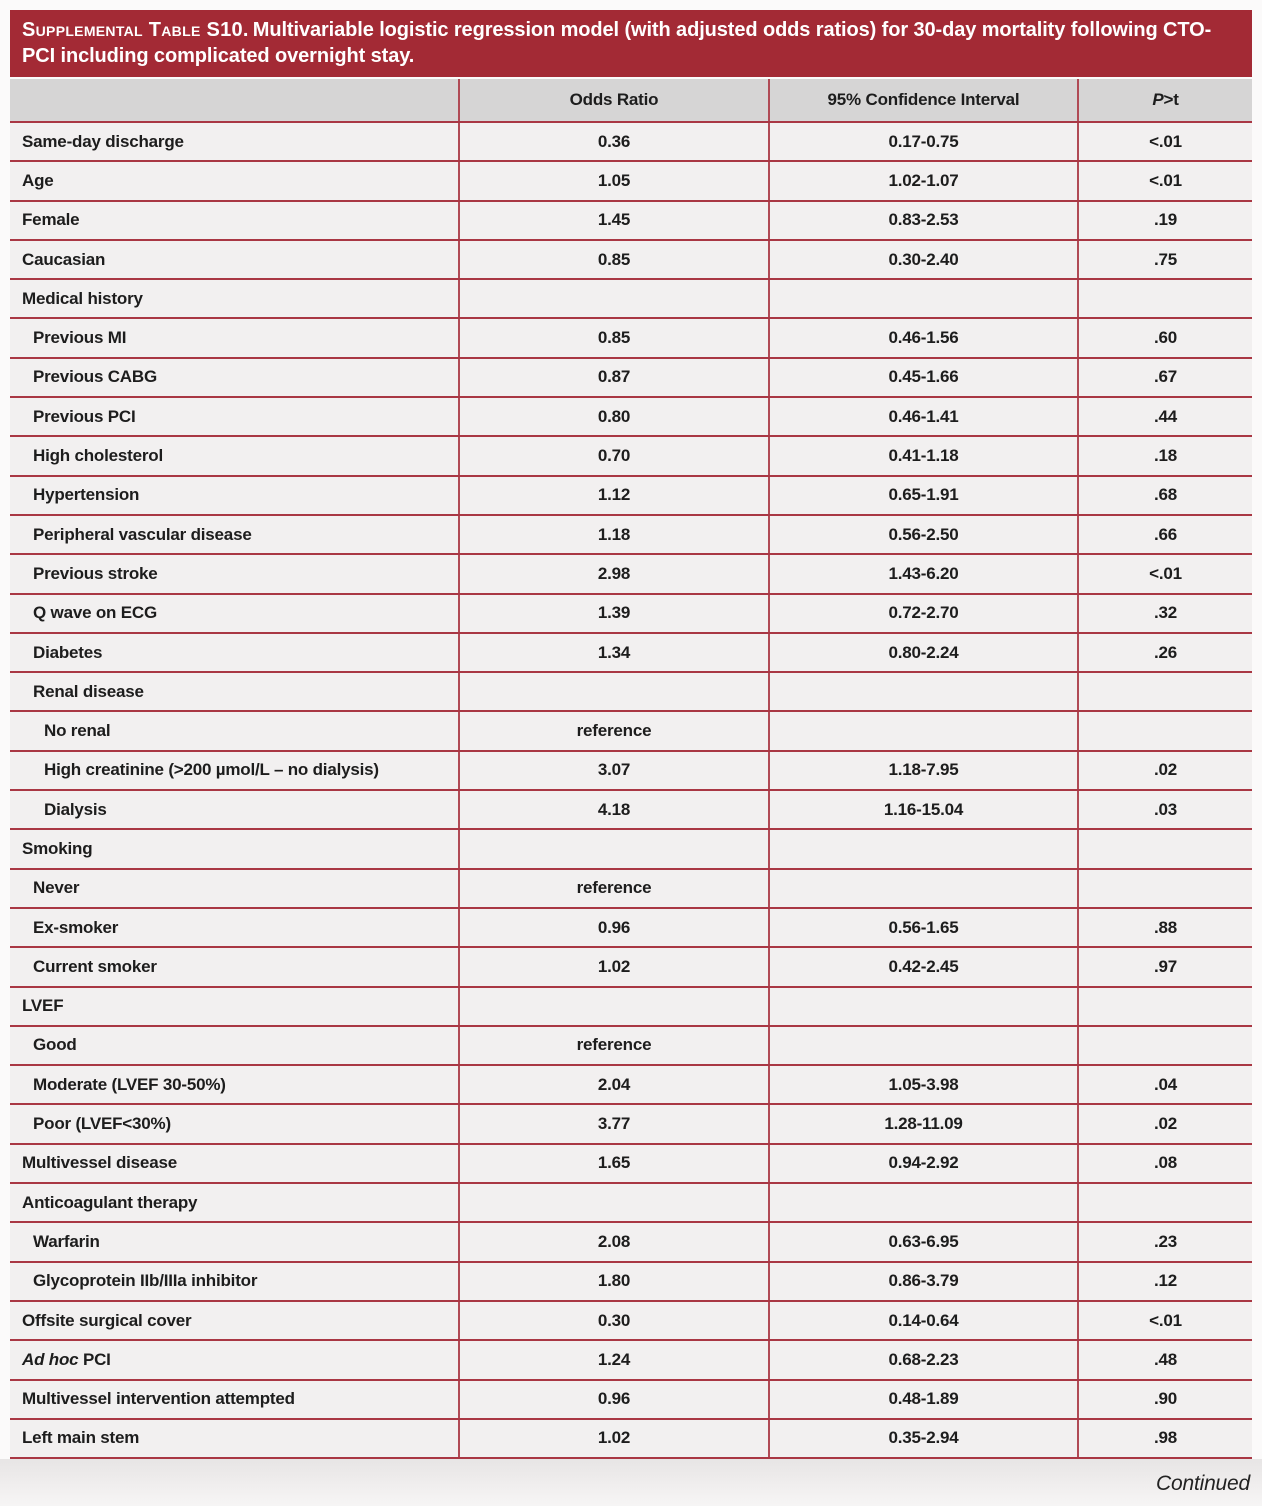  What do you see at coordinates (613, 1242) in the screenshot?
I see `cell-odds-ratio: 2.08` at bounding box center [613, 1242].